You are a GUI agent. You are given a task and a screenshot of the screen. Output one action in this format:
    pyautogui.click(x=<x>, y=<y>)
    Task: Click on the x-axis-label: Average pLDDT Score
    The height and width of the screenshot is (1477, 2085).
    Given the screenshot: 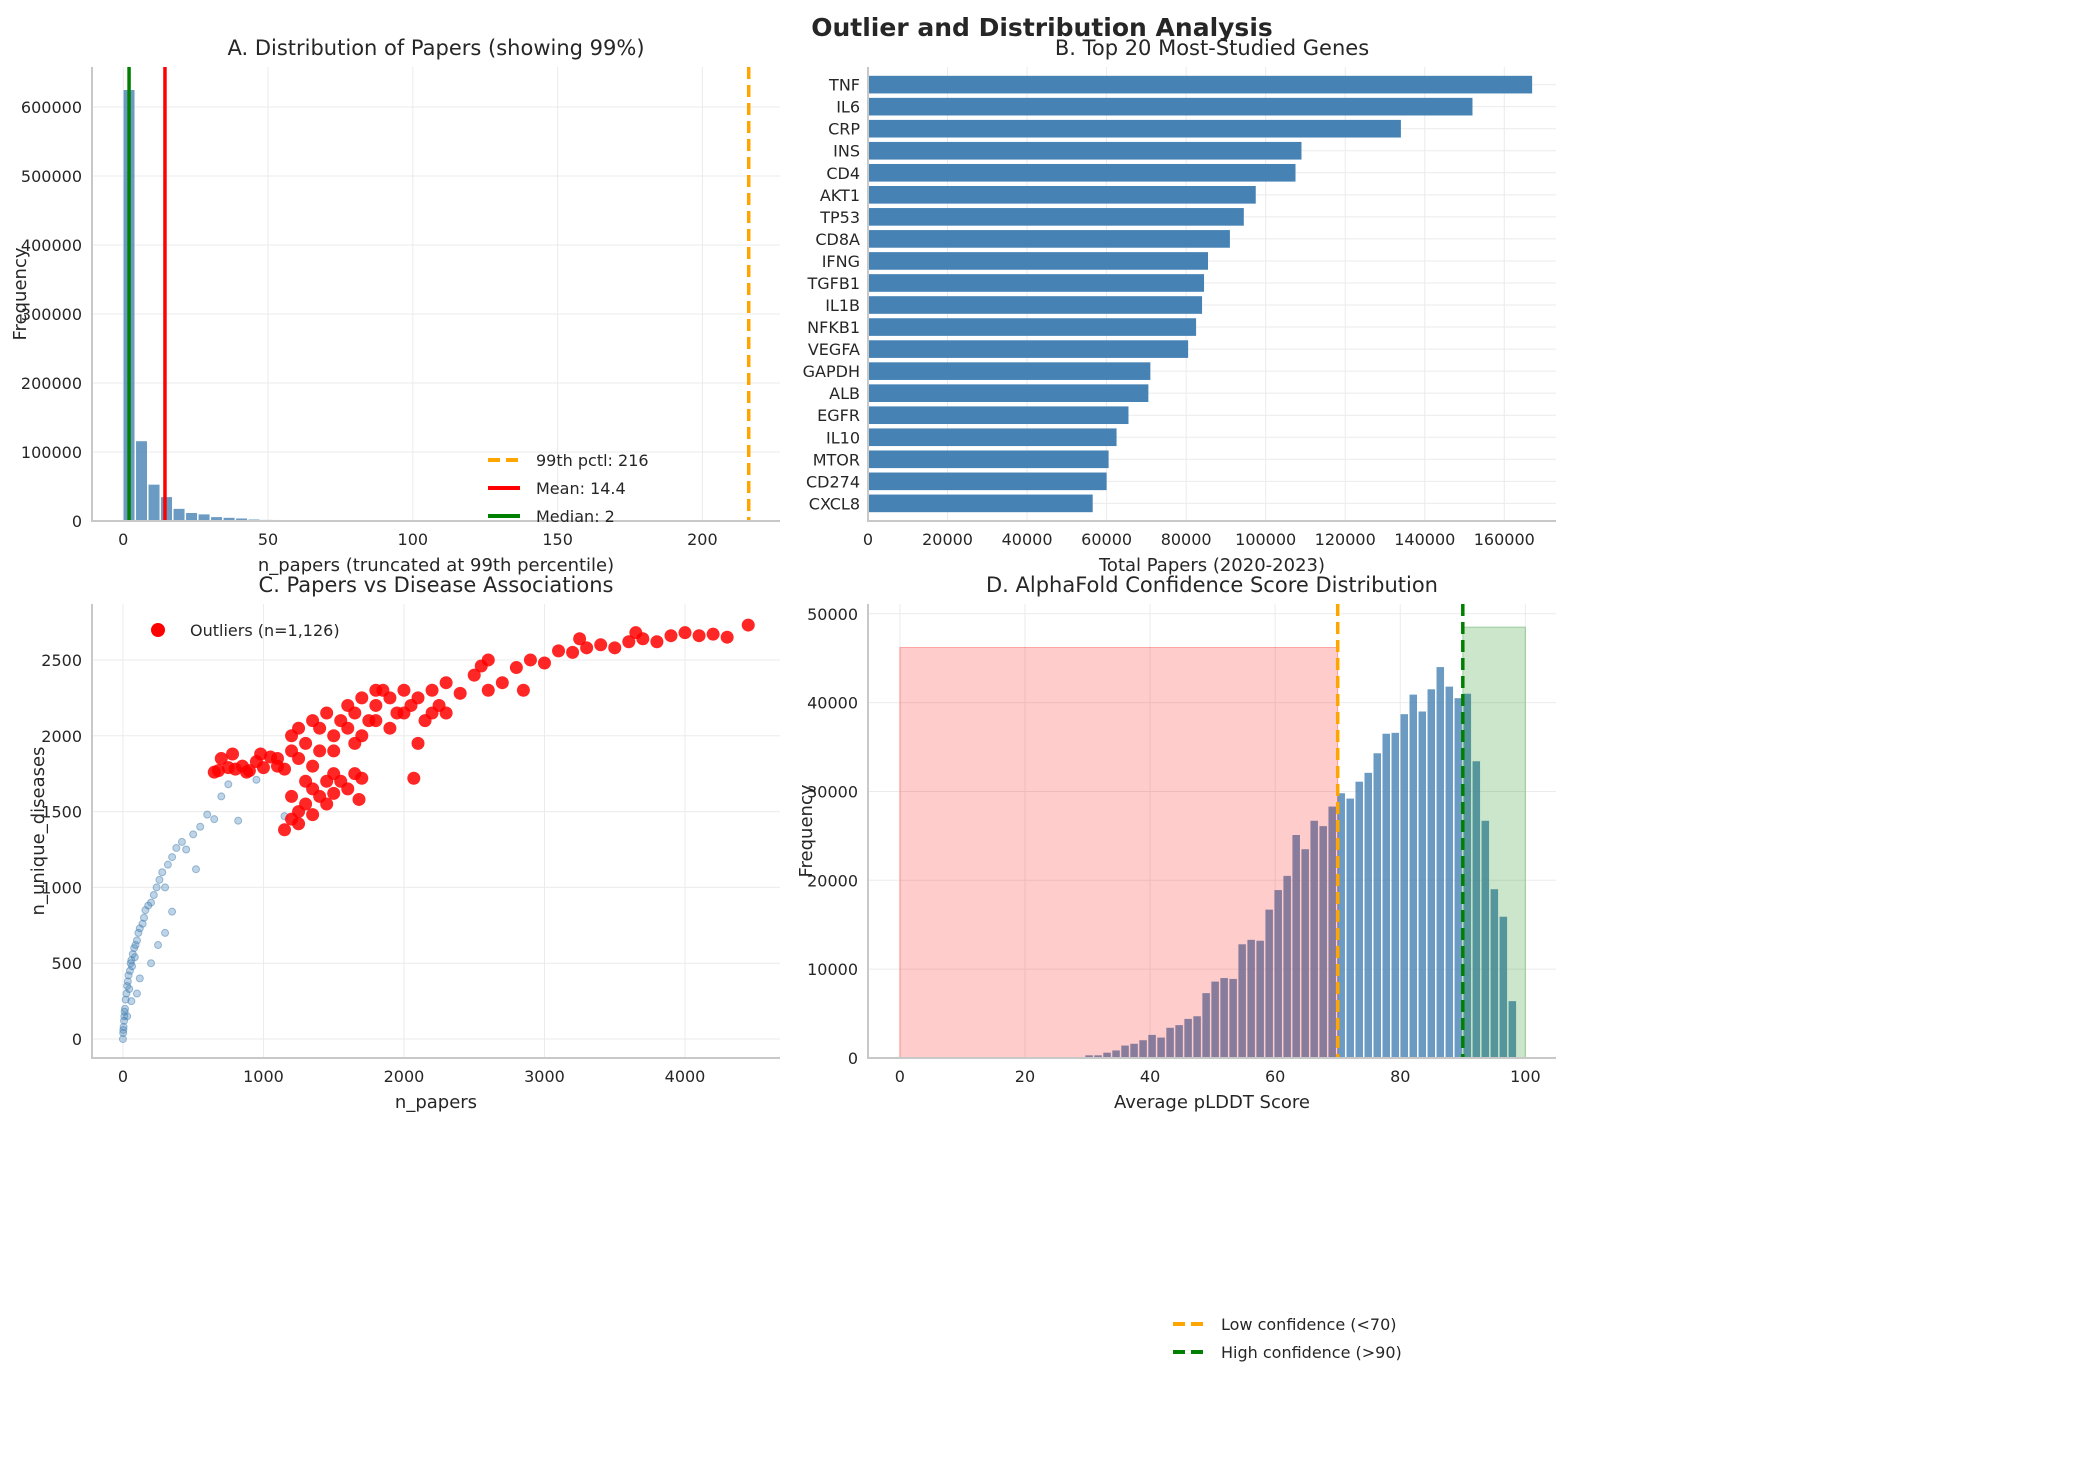 What is the action you would take?
    pyautogui.click(x=1212, y=1102)
    